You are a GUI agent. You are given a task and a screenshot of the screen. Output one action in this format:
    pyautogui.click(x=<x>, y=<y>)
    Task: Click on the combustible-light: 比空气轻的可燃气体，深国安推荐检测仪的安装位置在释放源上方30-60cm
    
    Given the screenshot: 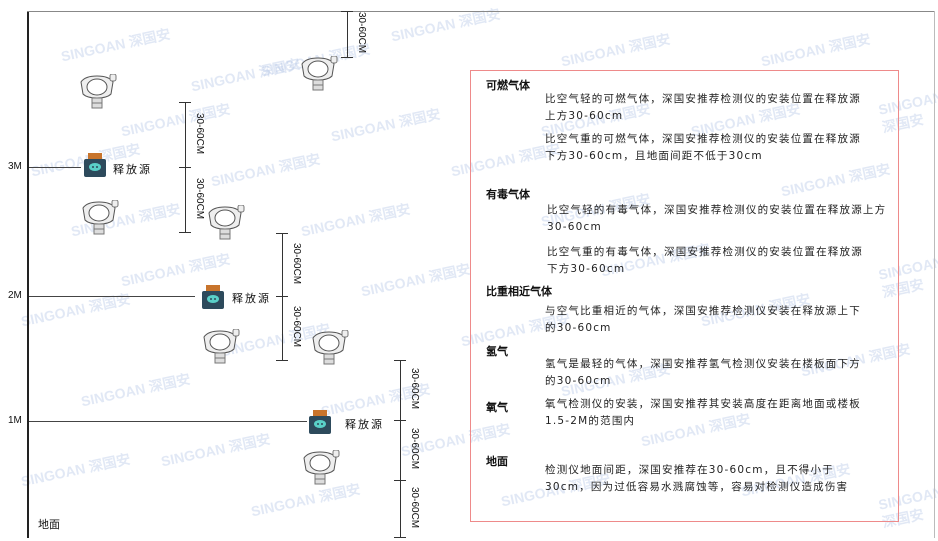 What is the action you would take?
    pyautogui.click(x=703, y=107)
    